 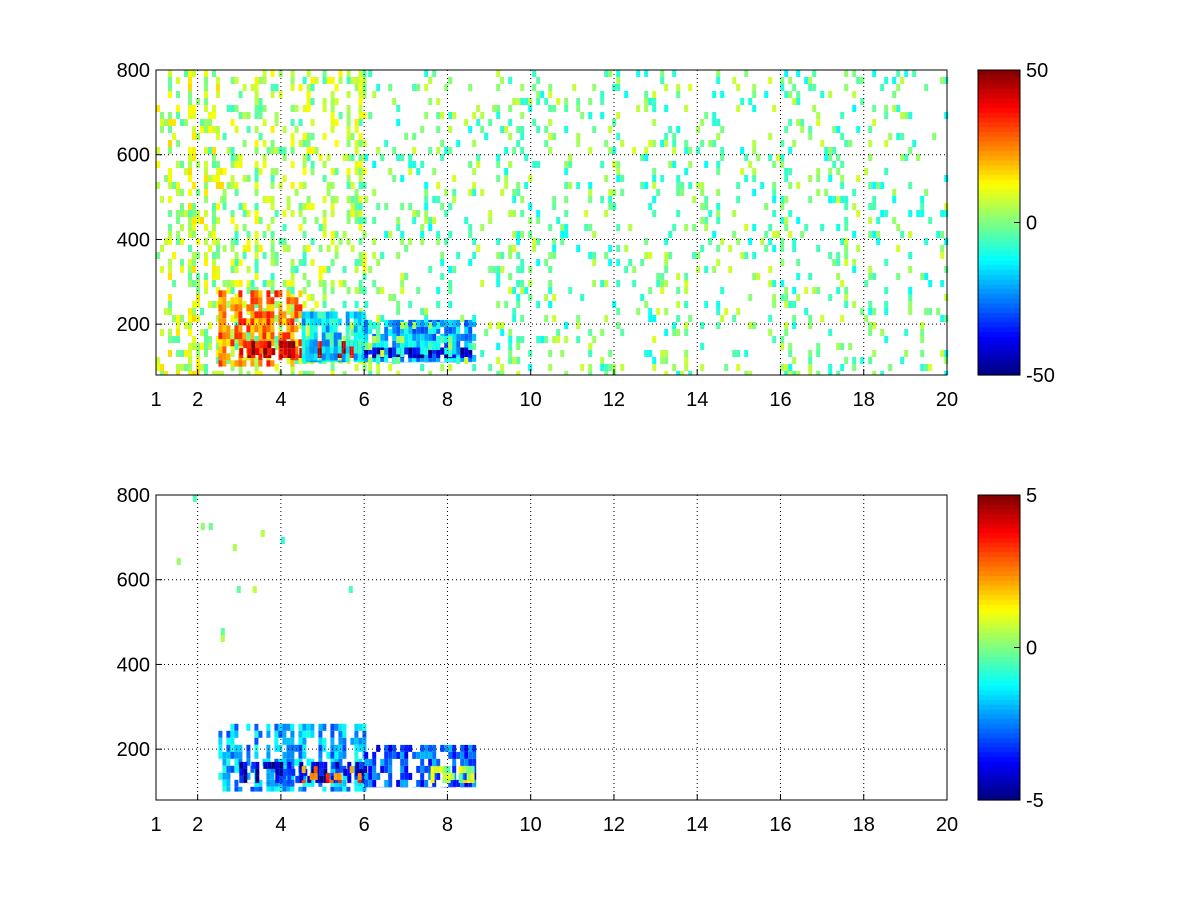 What do you see at coordinates (780, 400) in the screenshot?
I see `x-tick-label: 16` at bounding box center [780, 400].